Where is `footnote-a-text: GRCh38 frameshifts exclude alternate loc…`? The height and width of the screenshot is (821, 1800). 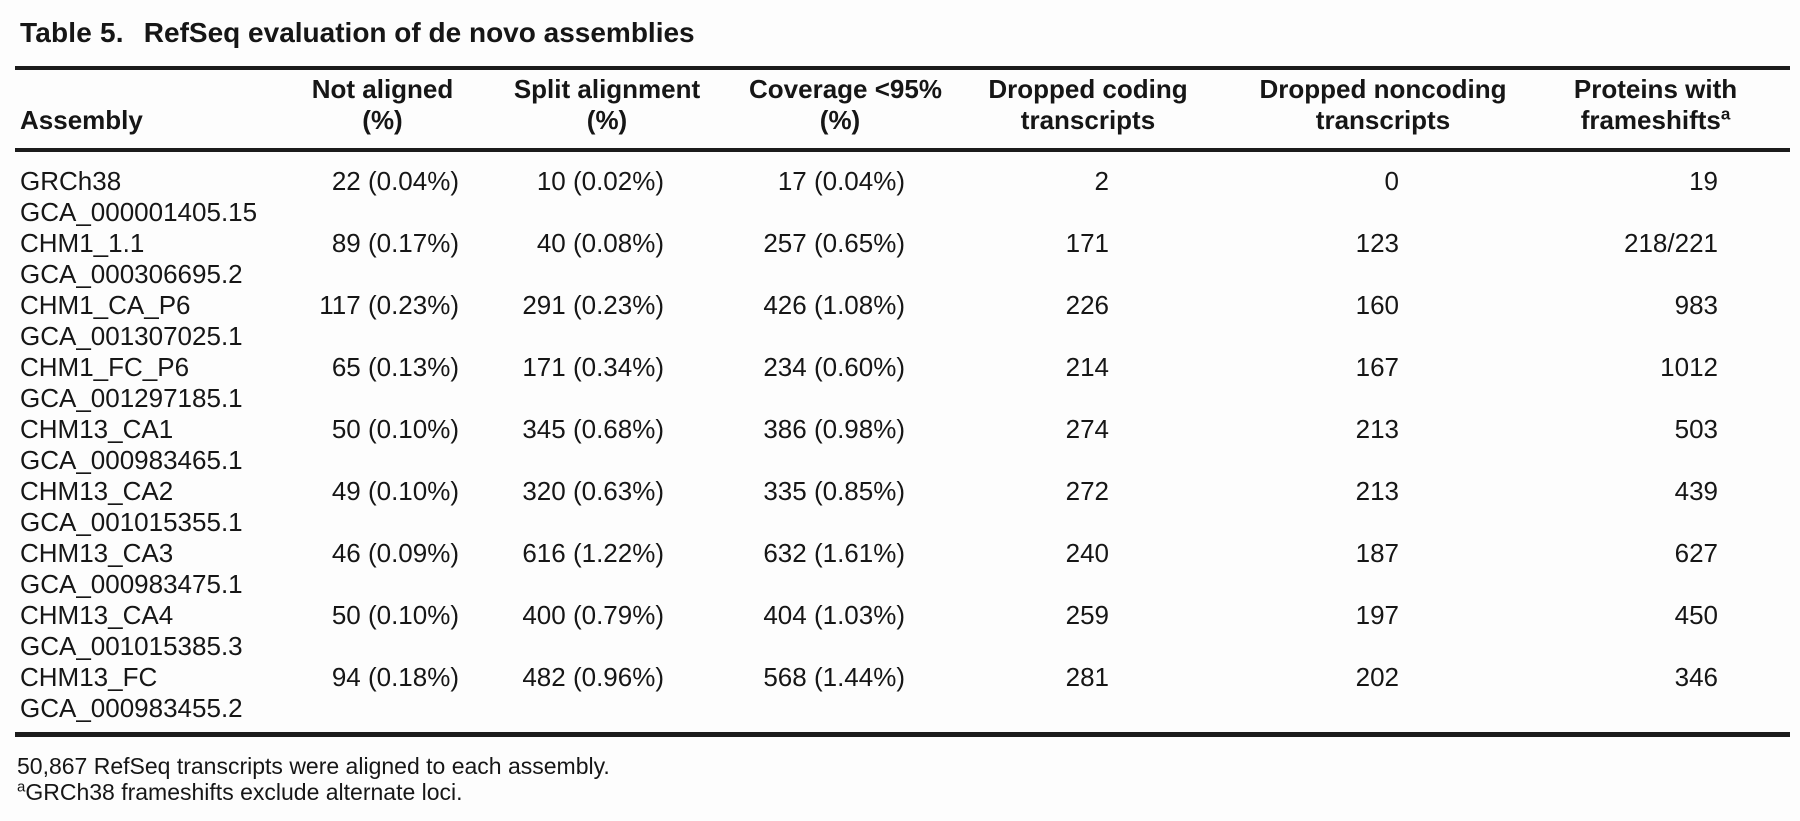 footnote-a-text: GRCh38 frameshifts exclude alternate loc… is located at coordinates (244, 792).